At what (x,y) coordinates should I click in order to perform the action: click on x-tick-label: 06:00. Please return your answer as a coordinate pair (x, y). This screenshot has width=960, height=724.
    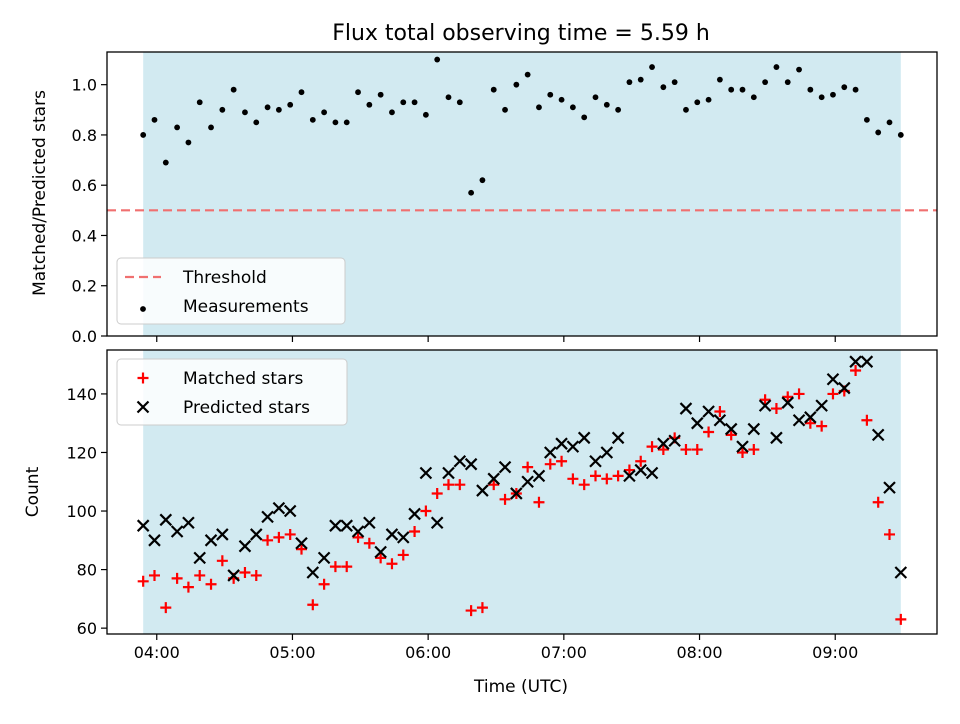
    Looking at the image, I should click on (428, 652).